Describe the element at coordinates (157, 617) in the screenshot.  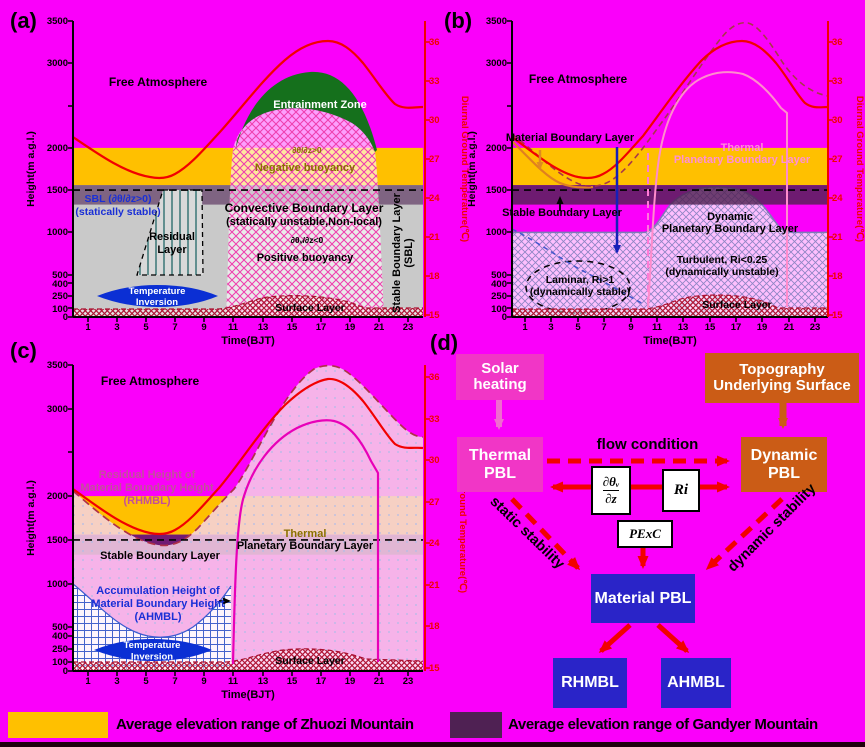
I see `ahmbl-label-3: (AHMBL)` at that location.